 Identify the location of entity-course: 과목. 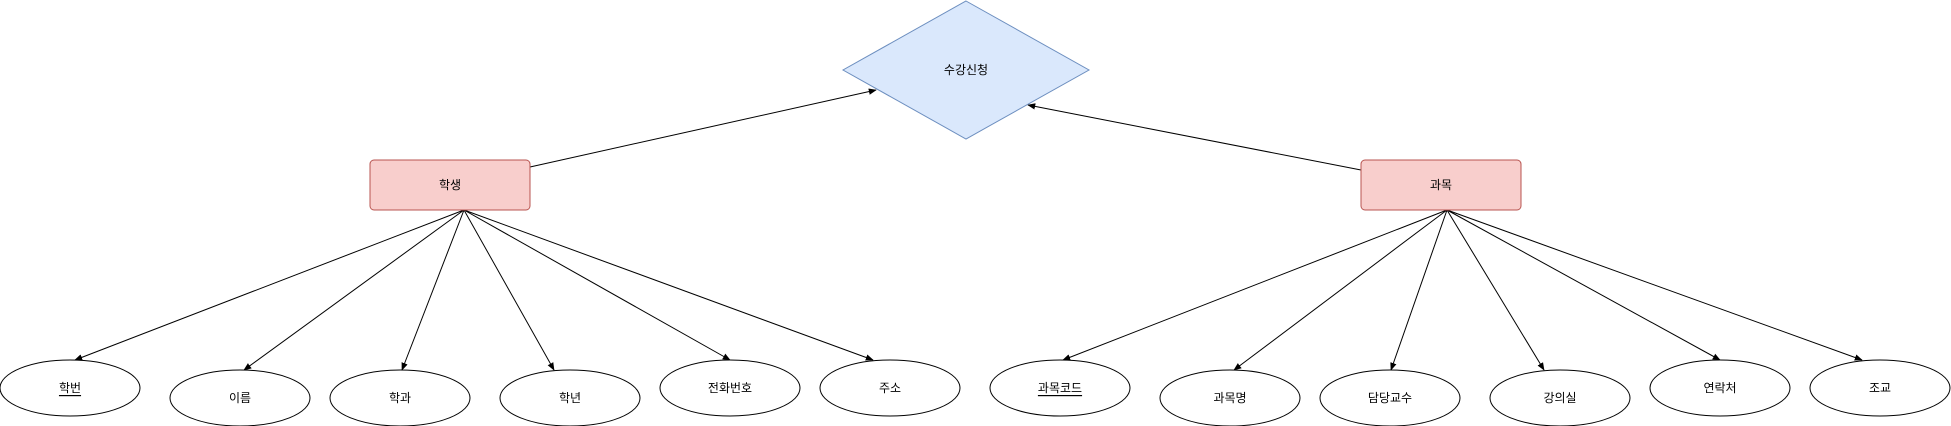
(1441, 185).